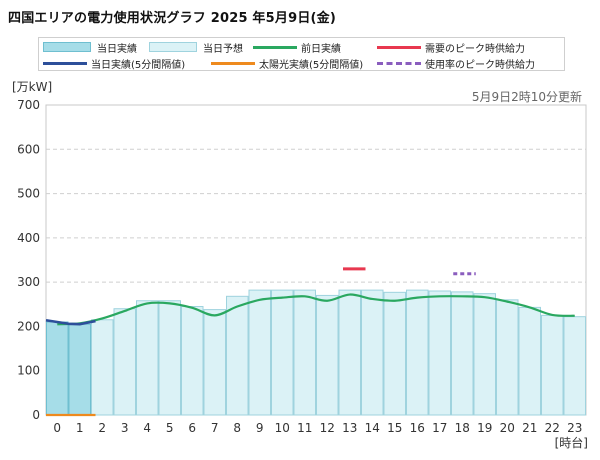 This screenshot has width=600, height=460. What do you see at coordinates (475, 49) in the screenshot?
I see `legend-label: 需要のピーク時供給力` at bounding box center [475, 49].